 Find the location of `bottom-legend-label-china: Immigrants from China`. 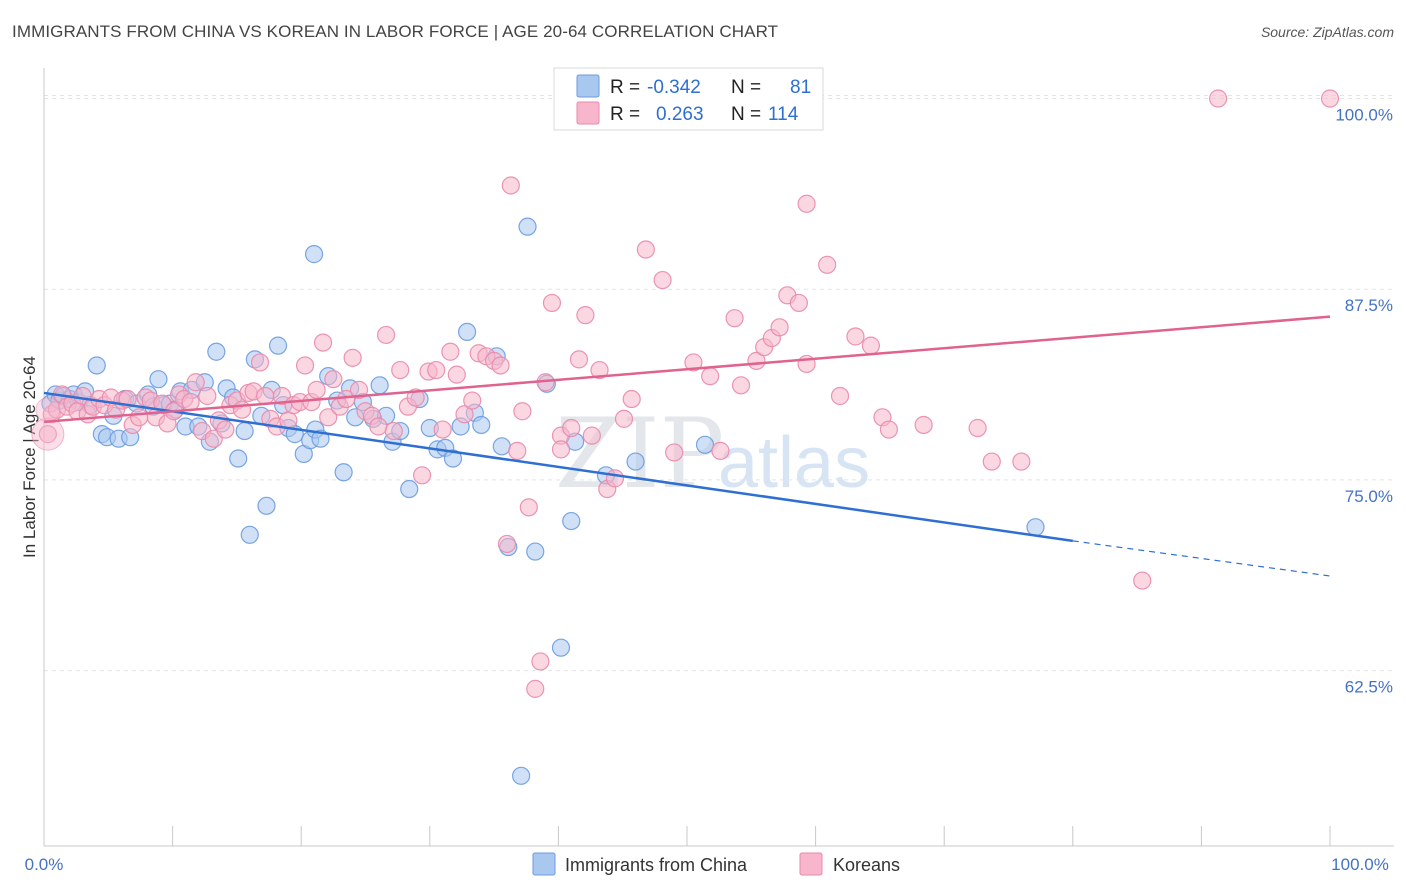

bottom-legend-label-china: Immigrants from China is located at coordinates (656, 865).